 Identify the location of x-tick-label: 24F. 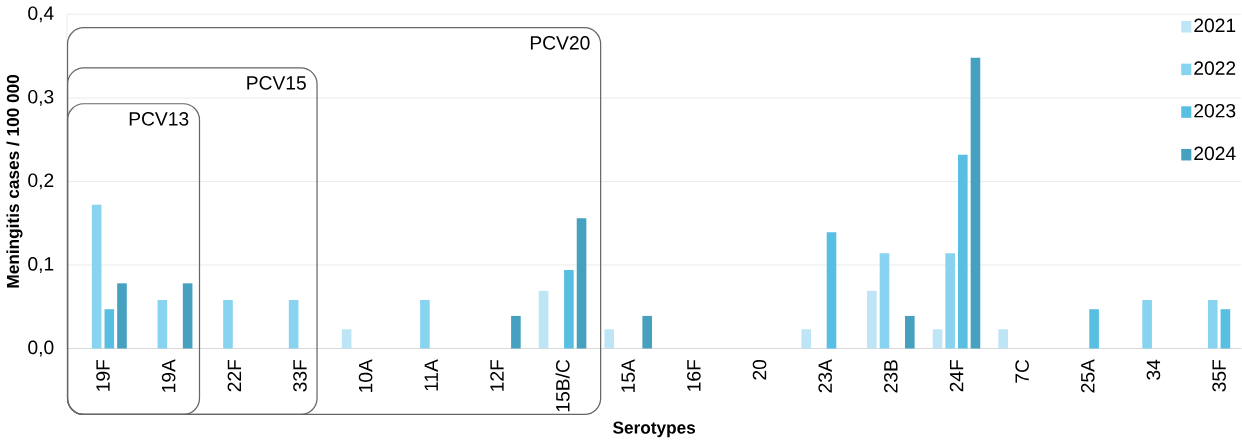
(956, 376).